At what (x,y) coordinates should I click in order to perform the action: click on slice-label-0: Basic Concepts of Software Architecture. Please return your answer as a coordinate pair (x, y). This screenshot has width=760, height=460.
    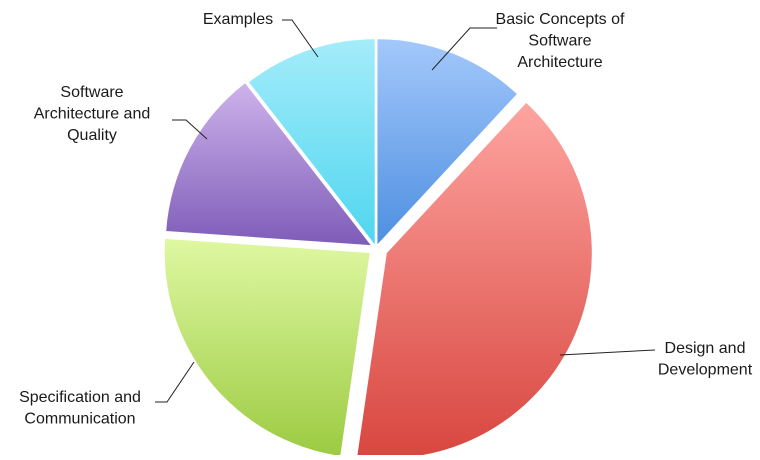
    Looking at the image, I should click on (561, 41).